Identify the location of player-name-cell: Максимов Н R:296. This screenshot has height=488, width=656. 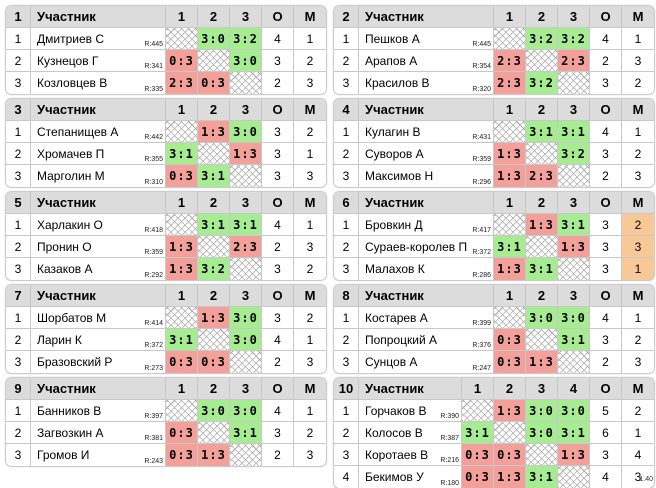
(426, 176).